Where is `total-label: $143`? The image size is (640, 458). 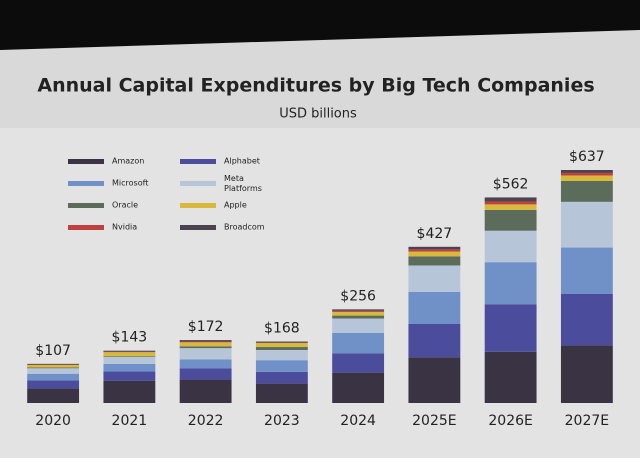
total-label: $143 is located at coordinates (130, 338).